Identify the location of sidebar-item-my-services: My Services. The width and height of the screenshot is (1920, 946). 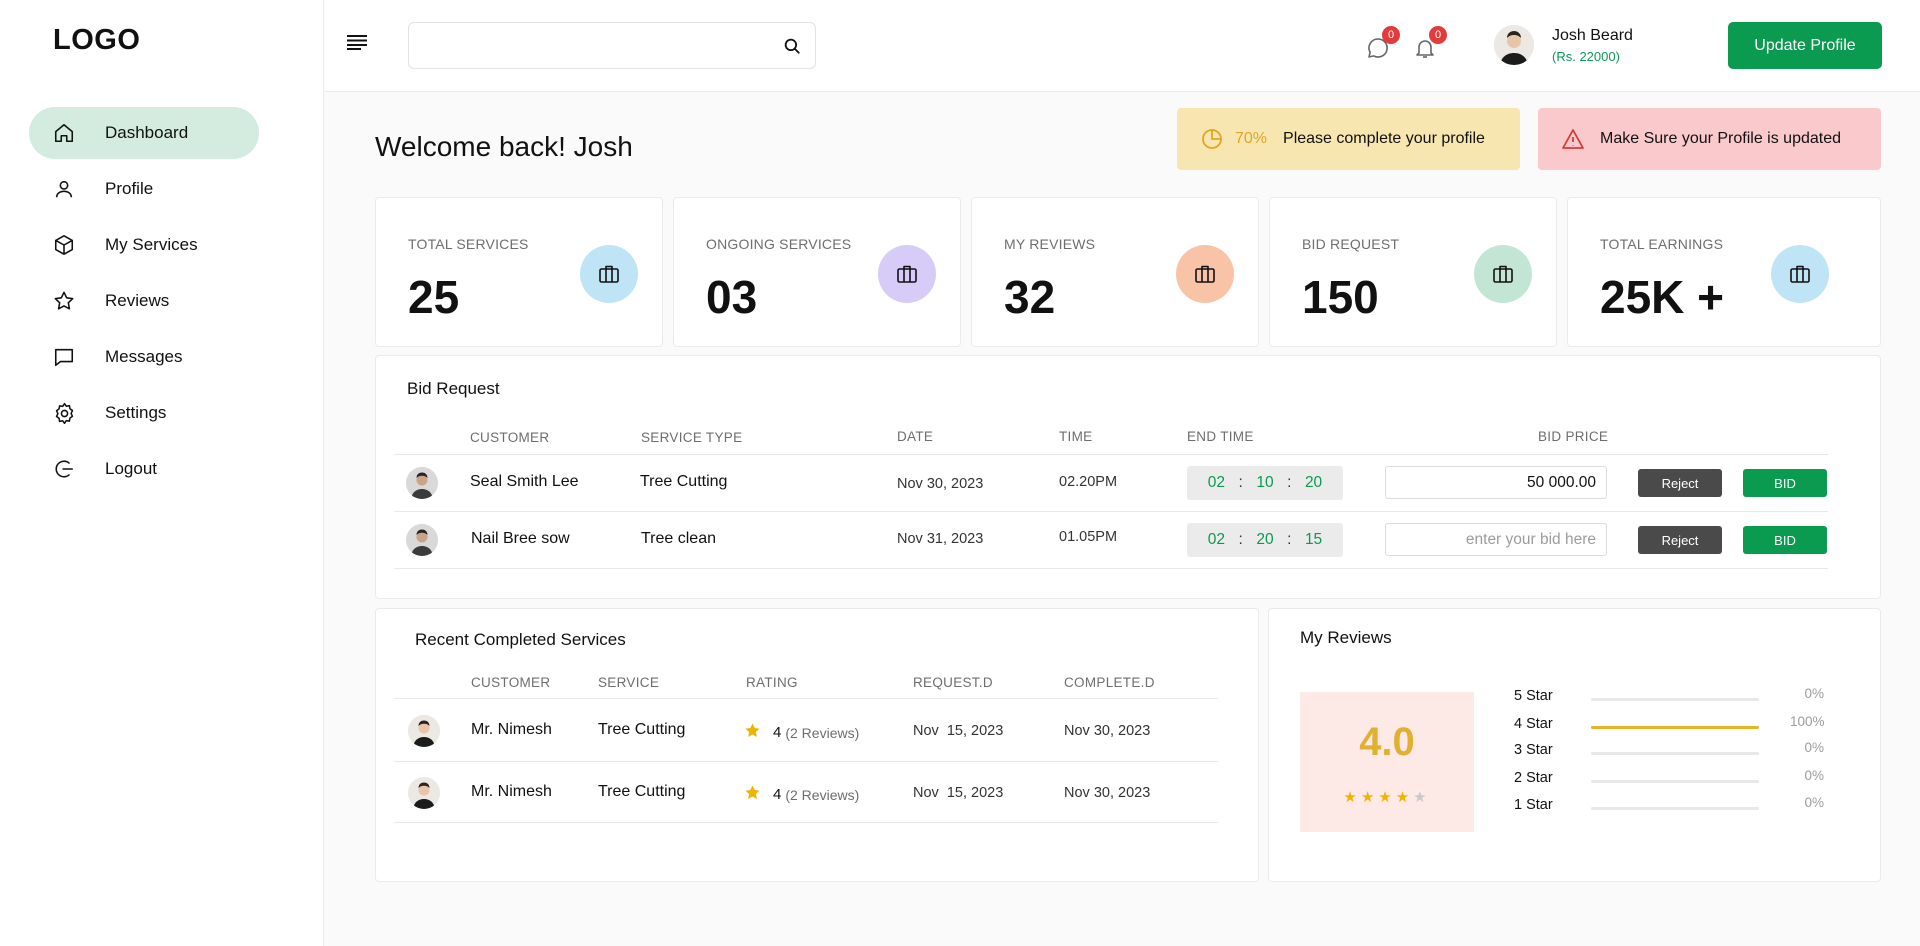
(144, 245).